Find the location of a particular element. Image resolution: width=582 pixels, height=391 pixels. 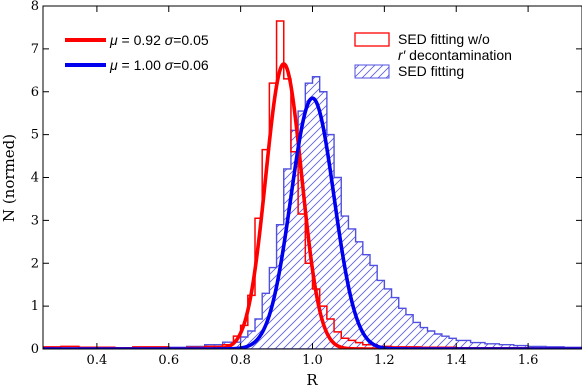

legend-label-sed-fitting: SED fitting is located at coordinates (431, 71).